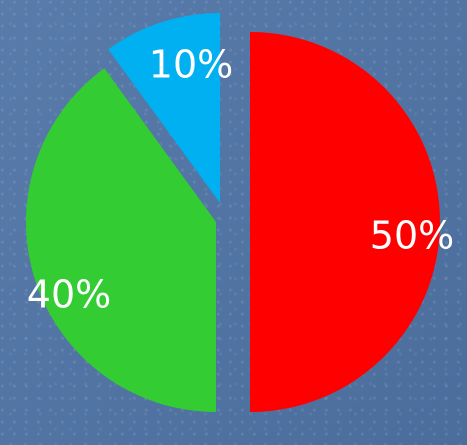 The height and width of the screenshot is (445, 467). What do you see at coordinates (191, 65) in the screenshot?
I see `pie-label-10-percent: 10%` at bounding box center [191, 65].